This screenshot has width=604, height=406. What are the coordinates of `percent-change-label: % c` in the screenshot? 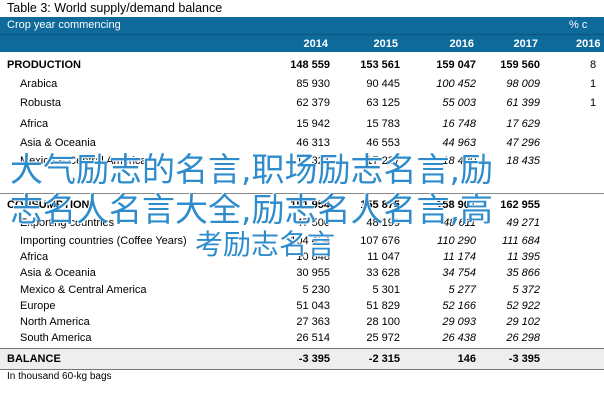 It's located at (578, 25).